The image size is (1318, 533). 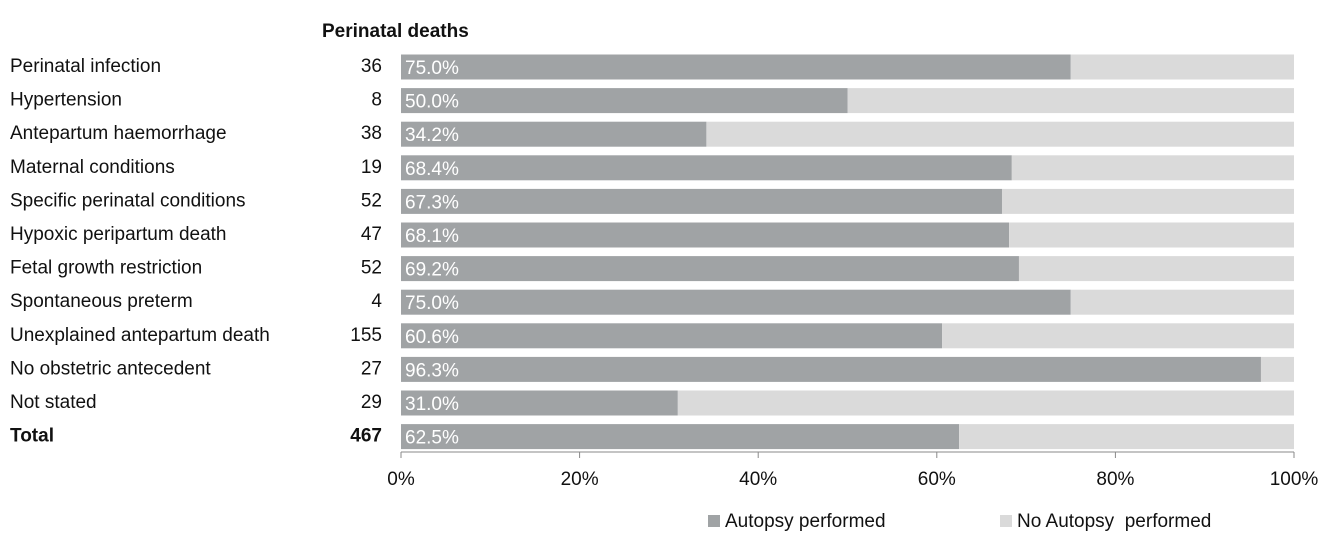 I want to click on category-label: No obstetric antecedent, so click(x=110, y=368).